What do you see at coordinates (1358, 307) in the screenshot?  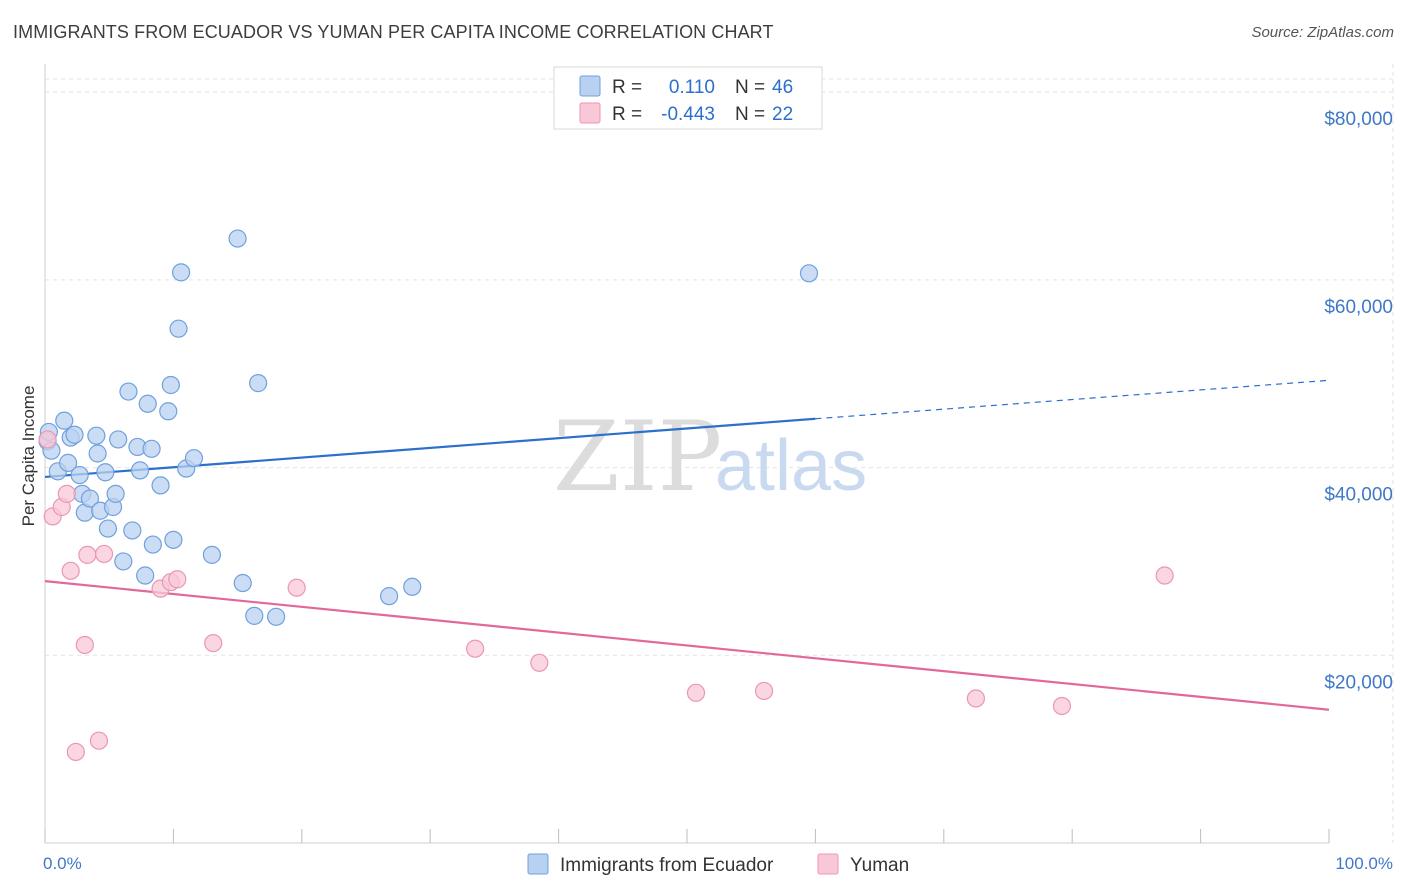 I see `y-tick-label: $60,000` at bounding box center [1358, 307].